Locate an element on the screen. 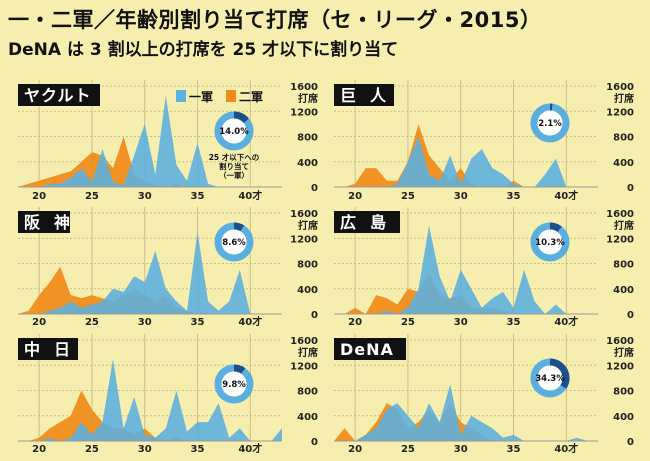 The height and width of the screenshot is (461, 650). legend-first-label: 一軍 is located at coordinates (201, 97).